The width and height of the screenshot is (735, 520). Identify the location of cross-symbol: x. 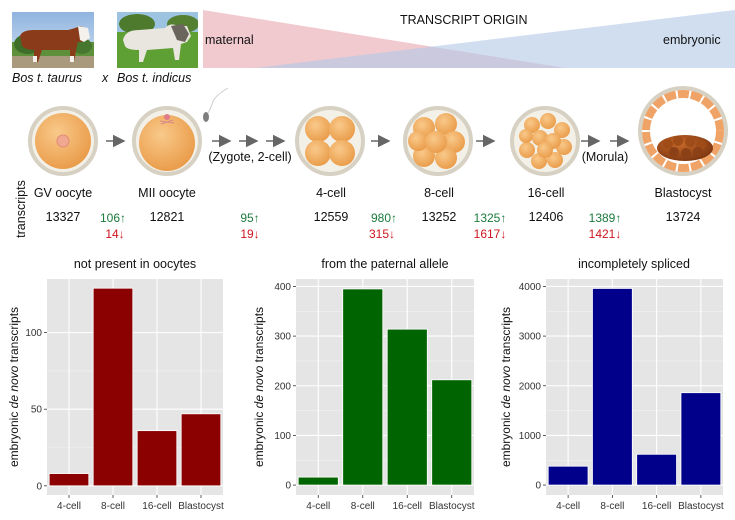
(105, 78).